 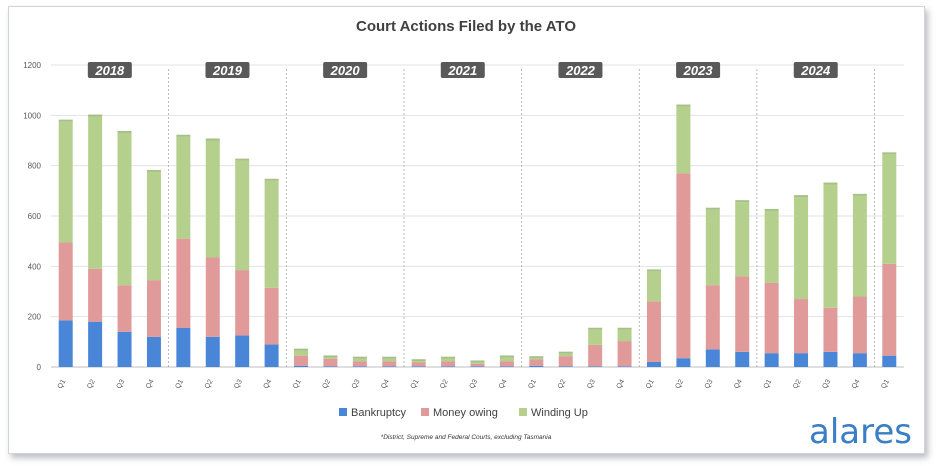 I want to click on year-label: 2024, so click(x=815, y=70).